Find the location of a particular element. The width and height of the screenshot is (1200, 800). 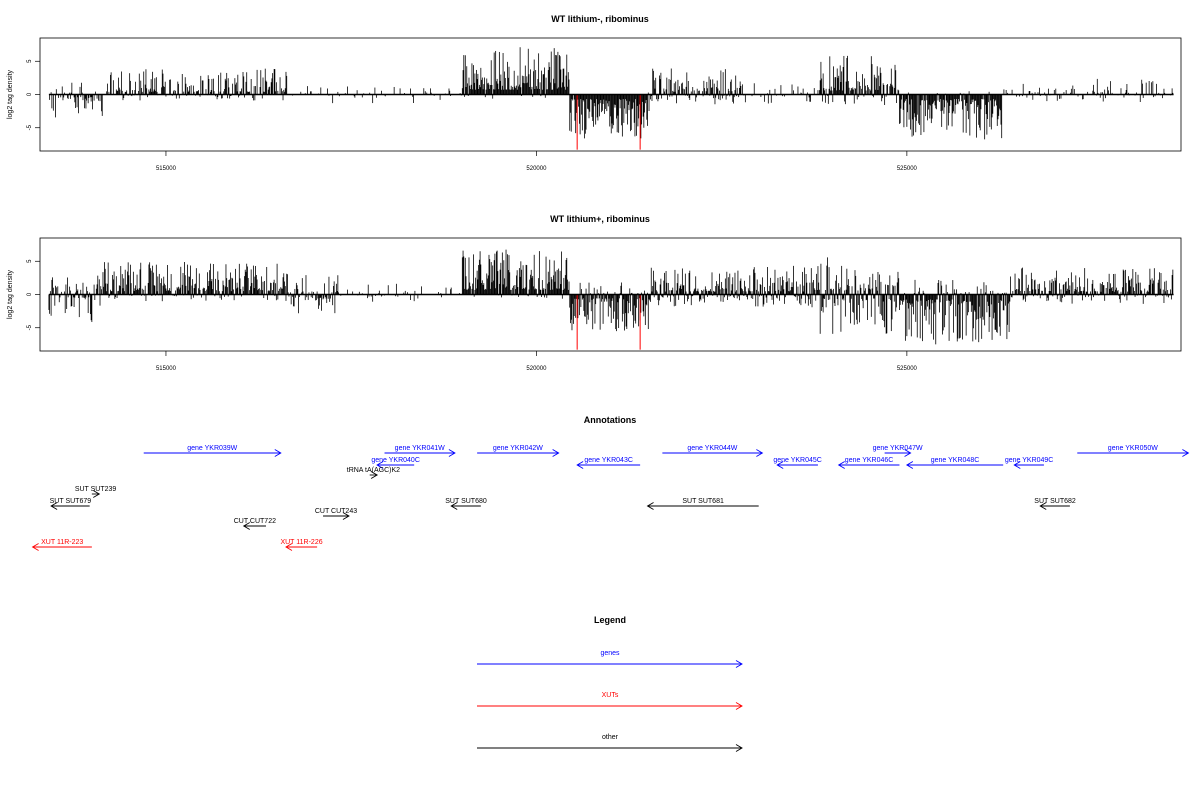

legend: Legend genes XUTs other is located at coordinates (610, 683).